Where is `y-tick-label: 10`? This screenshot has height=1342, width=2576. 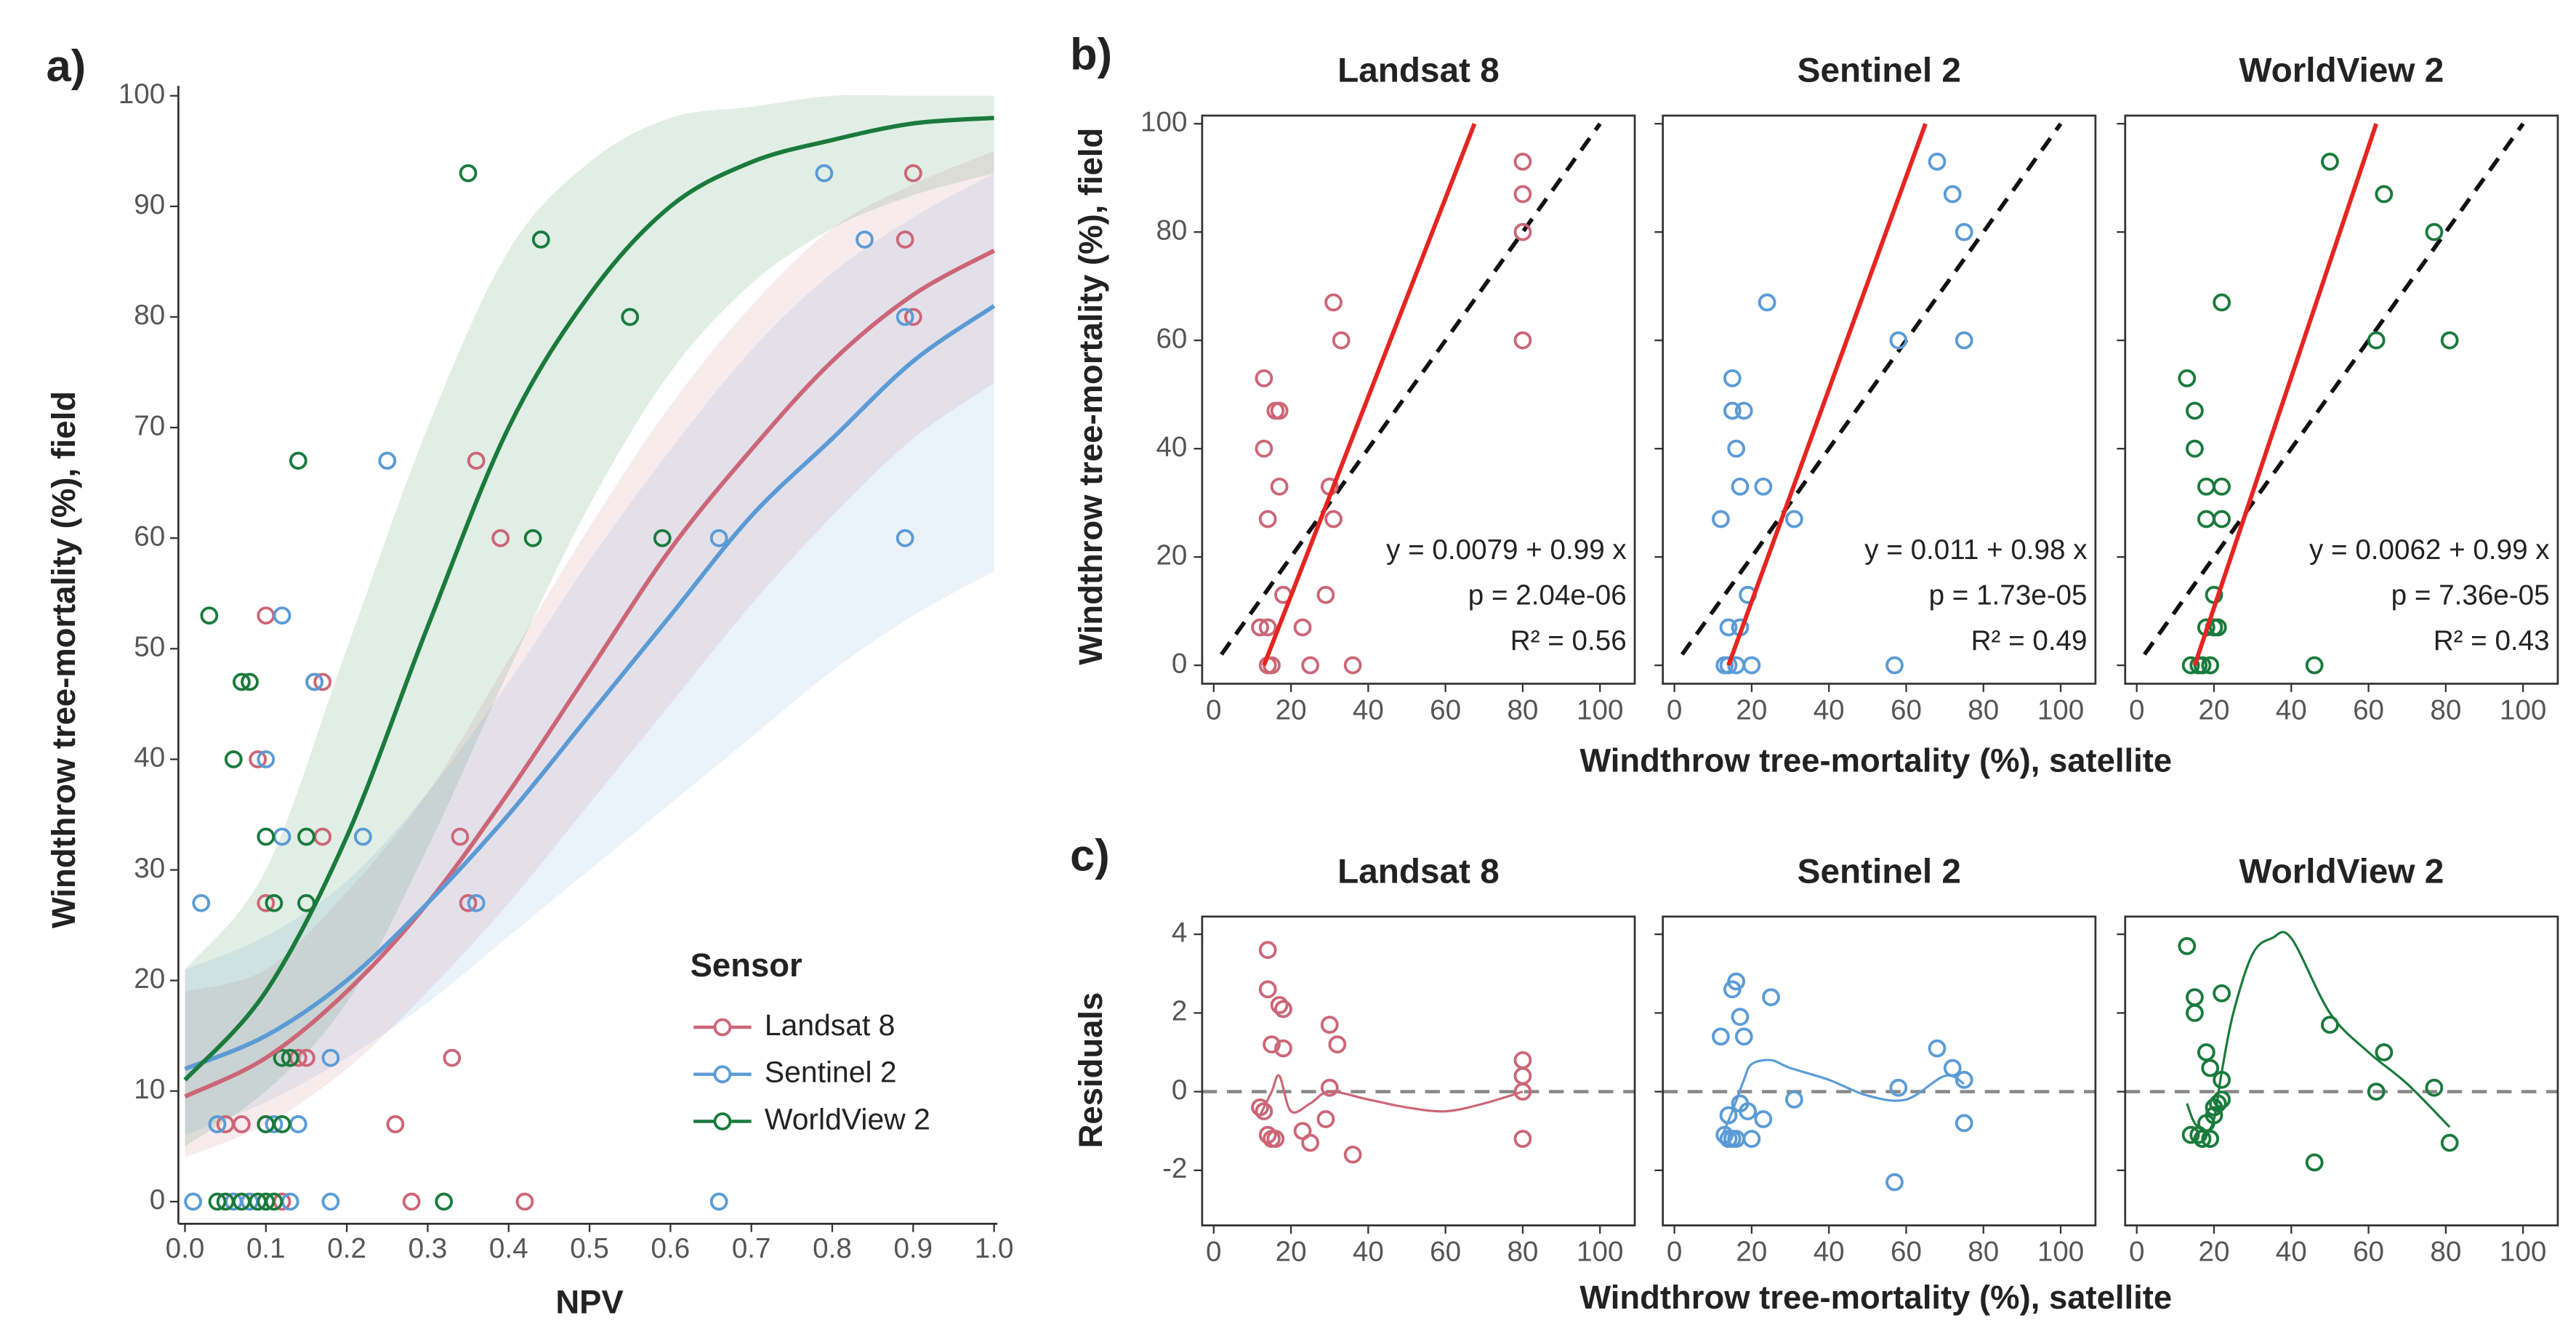 y-tick-label: 10 is located at coordinates (149, 1089).